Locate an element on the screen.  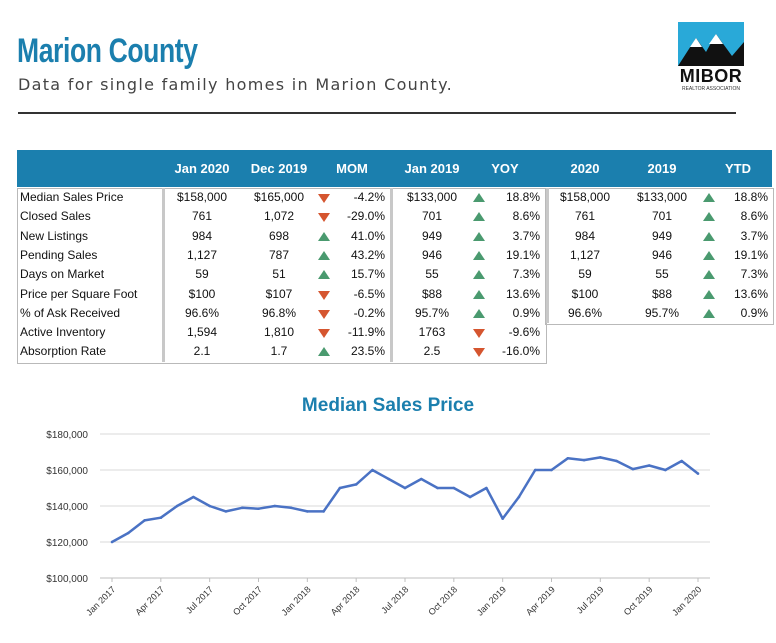
column-header-jan-2019: Jan 2019 is located at coordinates (432, 168).